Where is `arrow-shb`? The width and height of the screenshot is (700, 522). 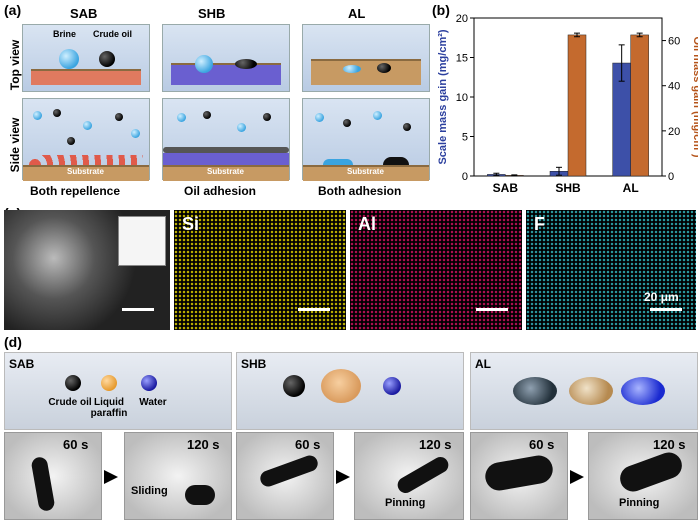
arrow-shb is located at coordinates (343, 477).